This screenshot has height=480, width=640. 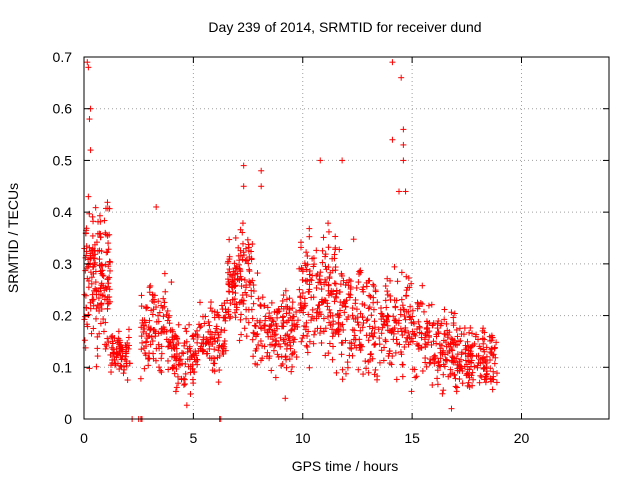 I want to click on x-tick-labels: 0 5 10 15 20, so click(x=304, y=438).